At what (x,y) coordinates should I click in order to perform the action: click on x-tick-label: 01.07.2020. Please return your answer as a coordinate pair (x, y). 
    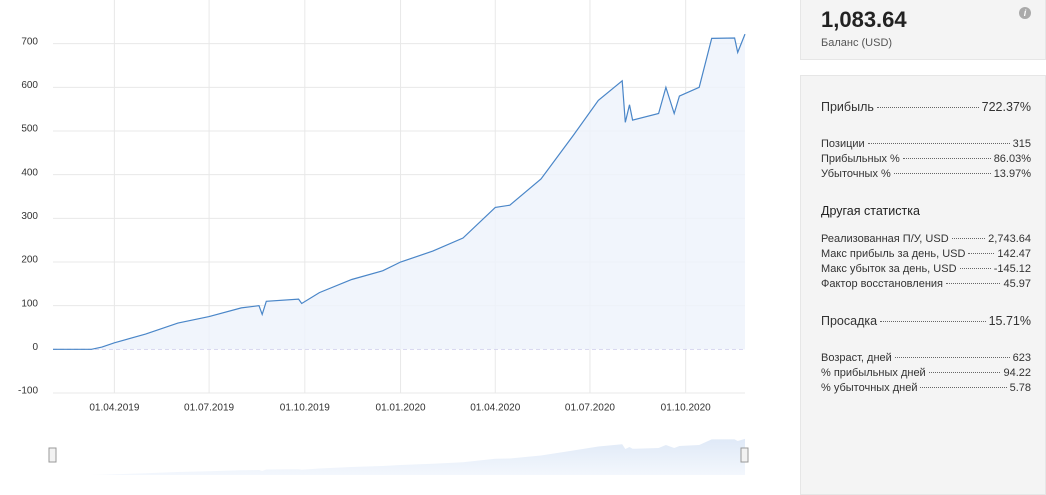
    Looking at the image, I should click on (590, 408).